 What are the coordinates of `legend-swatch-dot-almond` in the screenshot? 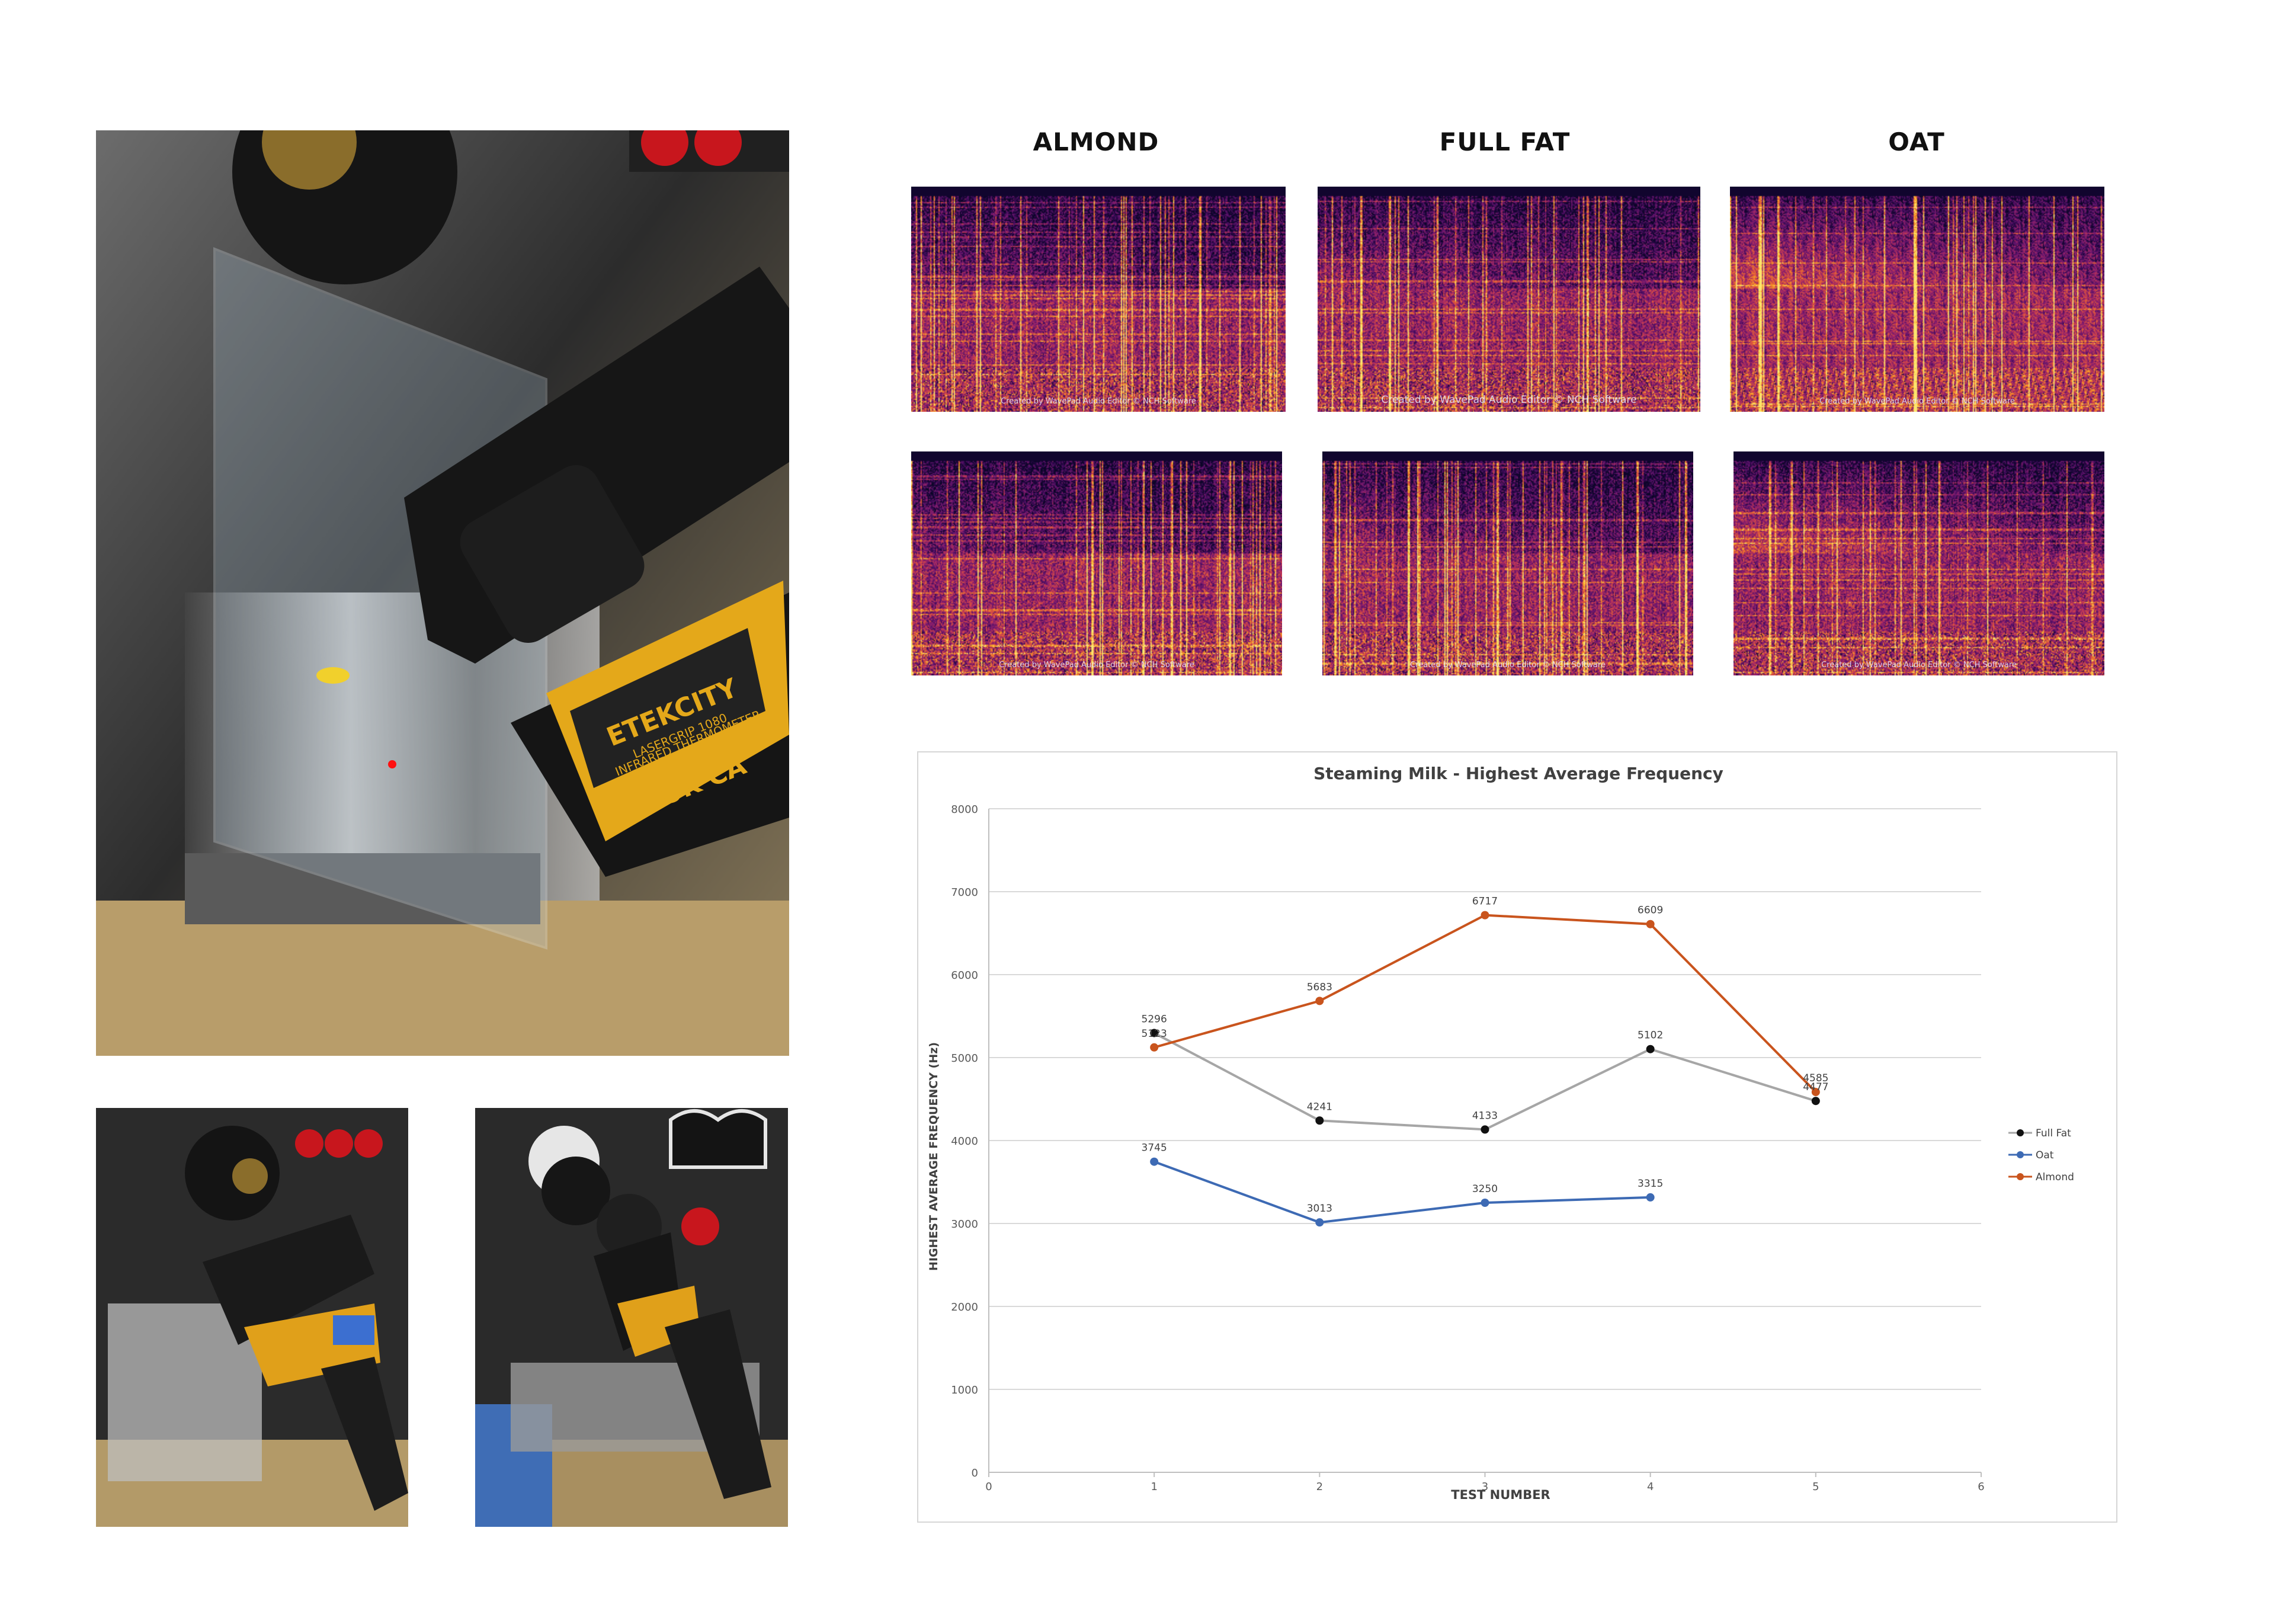 It's located at (2020, 1176).